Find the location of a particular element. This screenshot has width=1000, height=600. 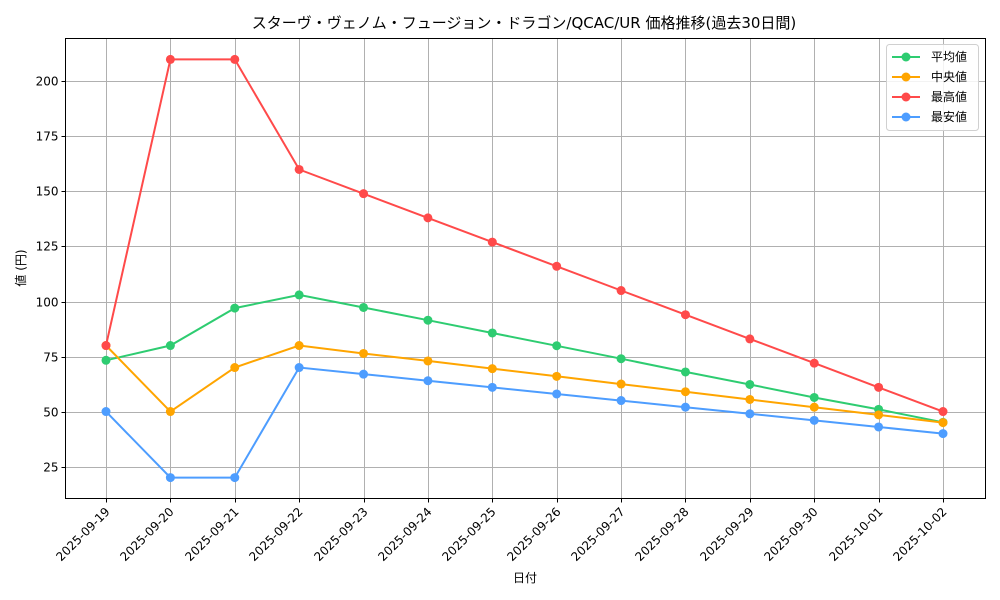

legend-label: 平均値 is located at coordinates (949, 56).